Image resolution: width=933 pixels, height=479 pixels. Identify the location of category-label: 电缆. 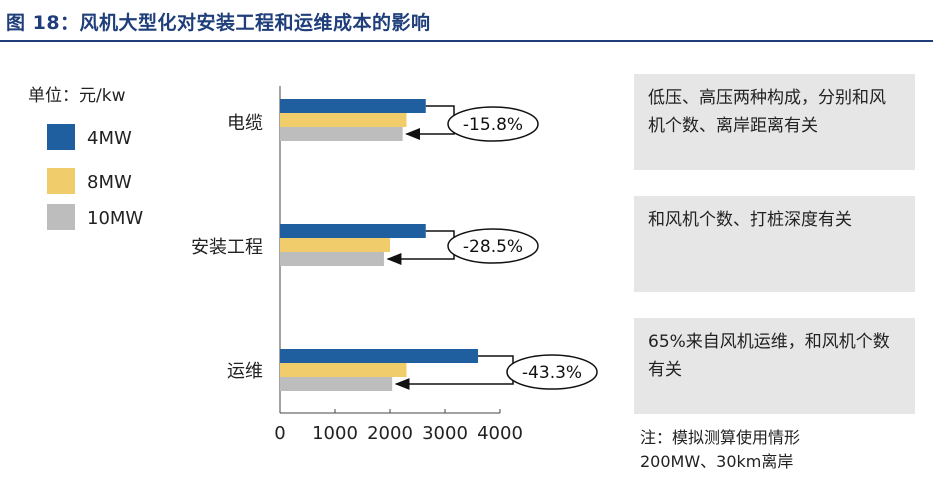
(245, 123).